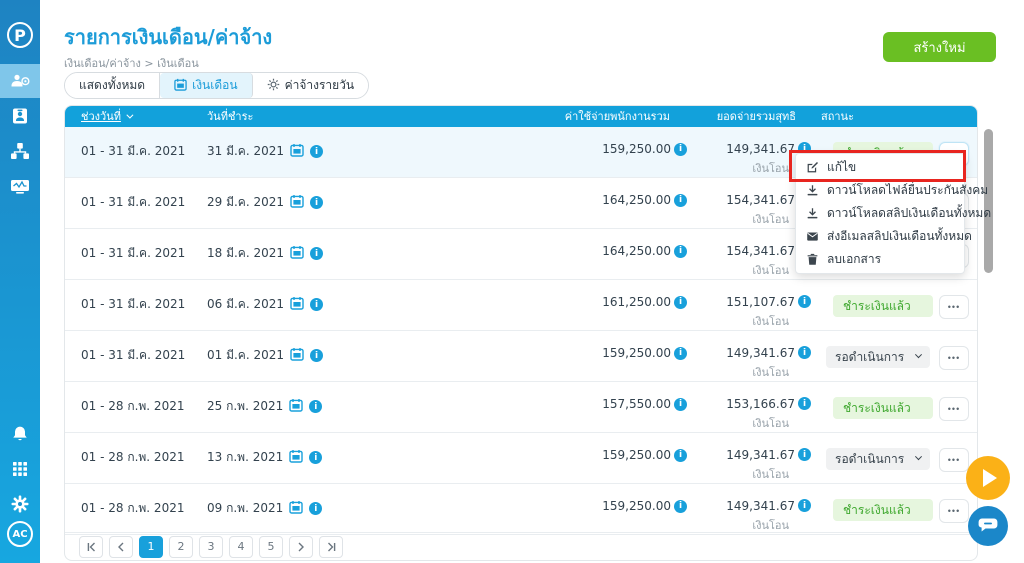  What do you see at coordinates (121, 546) in the screenshot?
I see `pagination-prev-button` at bounding box center [121, 546].